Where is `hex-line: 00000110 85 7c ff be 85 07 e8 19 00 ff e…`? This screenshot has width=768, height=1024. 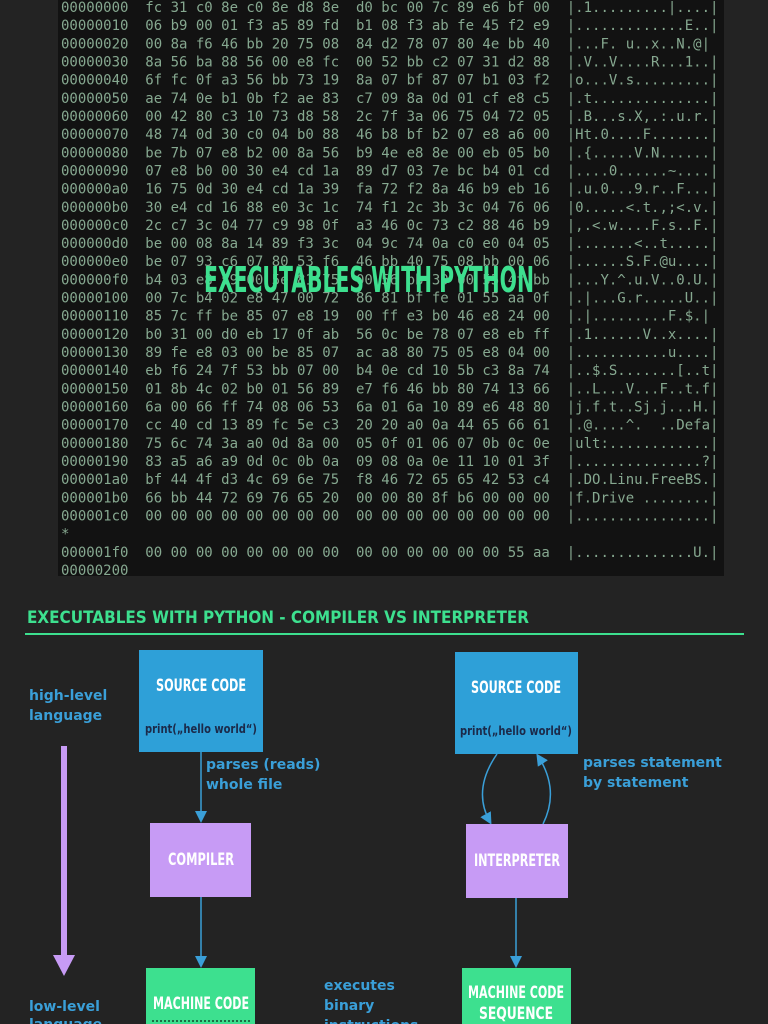 hex-line: 00000110 85 7c ff be 85 07 e8 19 00 ff e… is located at coordinates (385, 317).